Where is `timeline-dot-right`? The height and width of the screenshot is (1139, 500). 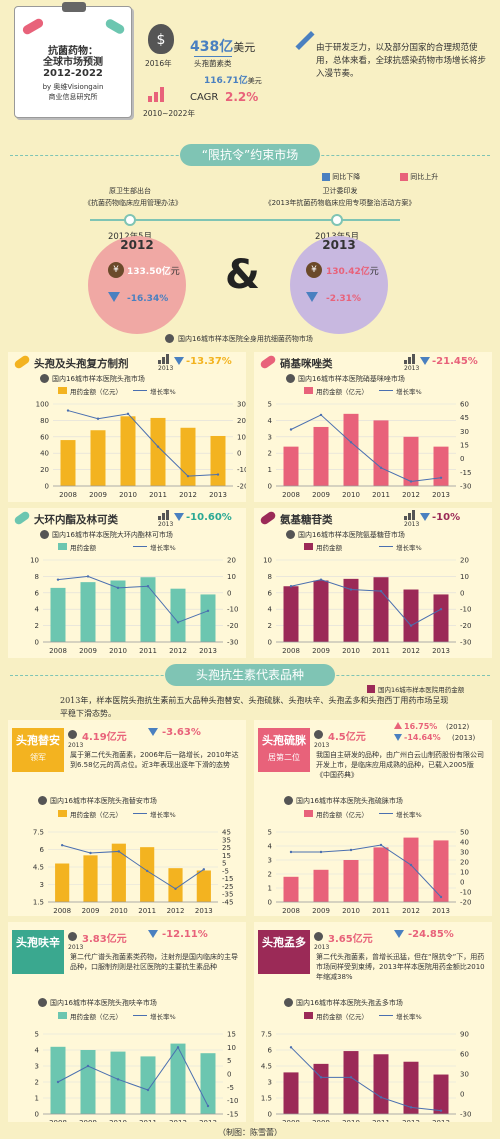 timeline-dot-right is located at coordinates (337, 220).